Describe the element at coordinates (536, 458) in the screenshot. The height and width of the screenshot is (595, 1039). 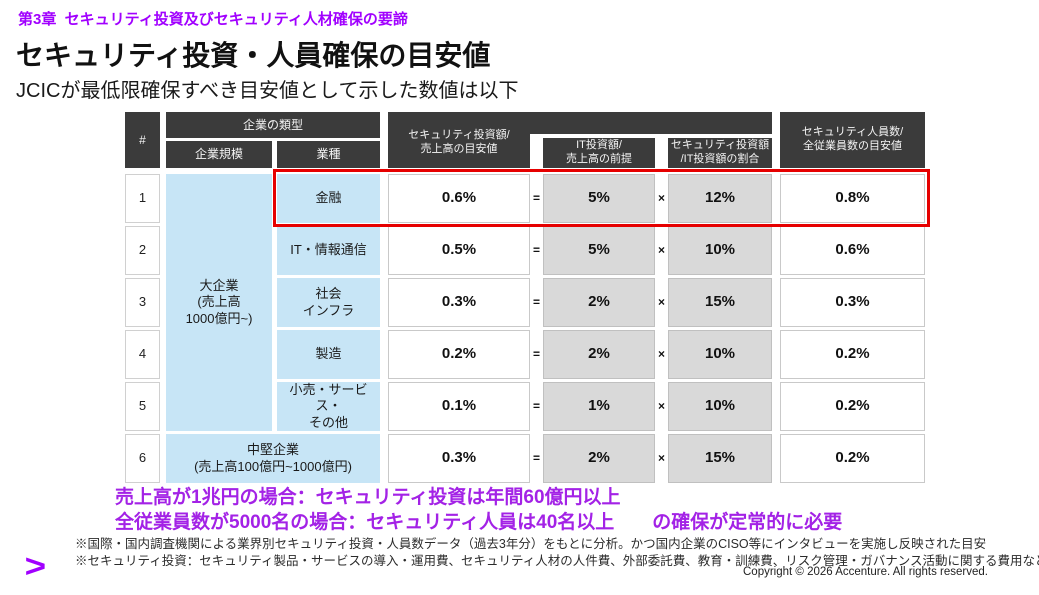
I see `row6-equals-sign: =` at that location.